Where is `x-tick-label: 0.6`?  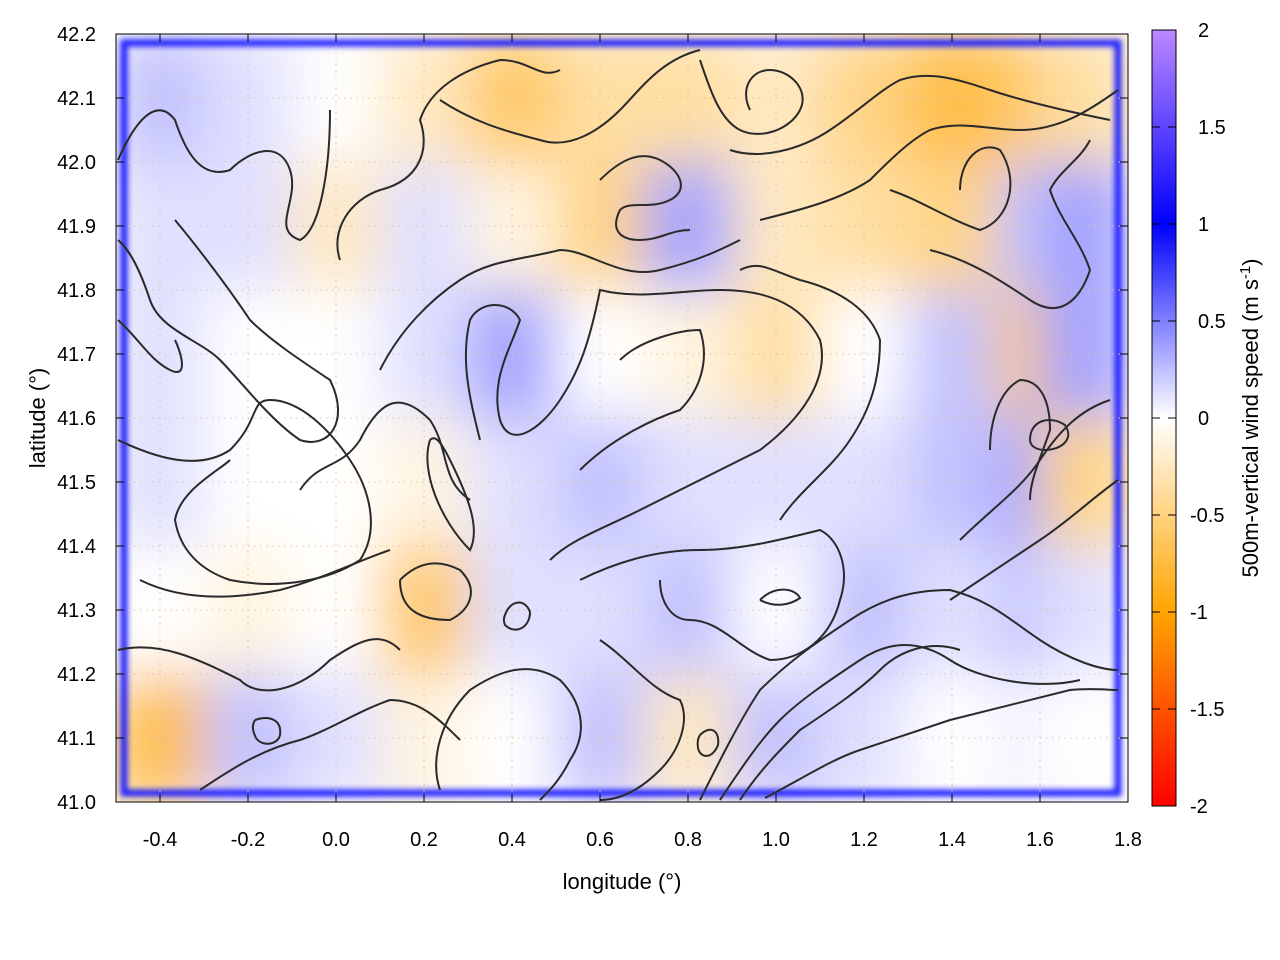
x-tick-label: 0.6 is located at coordinates (600, 840).